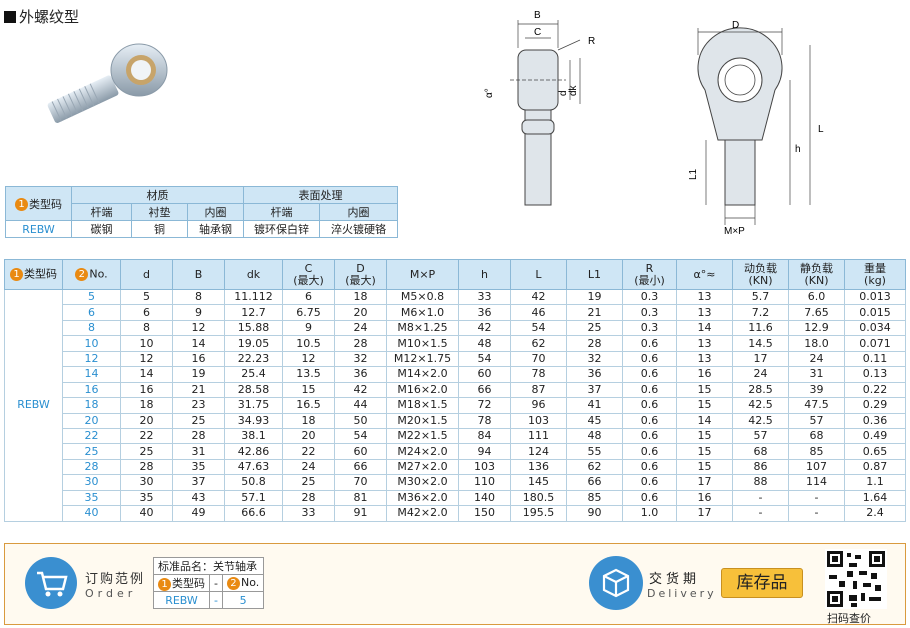 The image size is (910, 628). I want to click on std-dash: -, so click(216, 600).